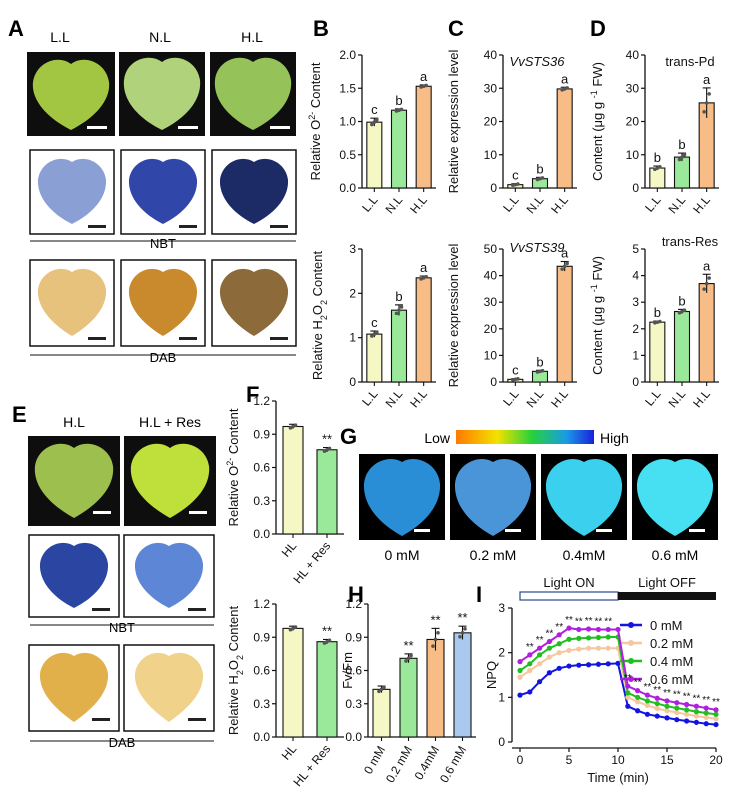  What do you see at coordinates (261, 468) in the screenshot?
I see `F1-ytick-label-2: 0.6` at bounding box center [261, 468].